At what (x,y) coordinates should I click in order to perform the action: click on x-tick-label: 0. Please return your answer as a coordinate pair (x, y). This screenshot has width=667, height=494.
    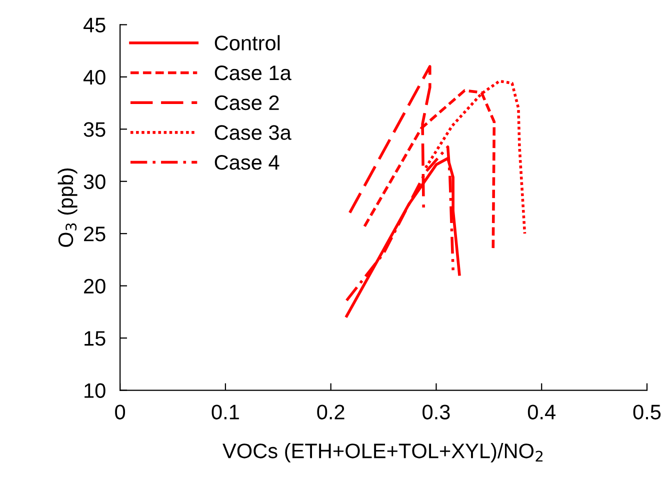
    Looking at the image, I should click on (120, 412).